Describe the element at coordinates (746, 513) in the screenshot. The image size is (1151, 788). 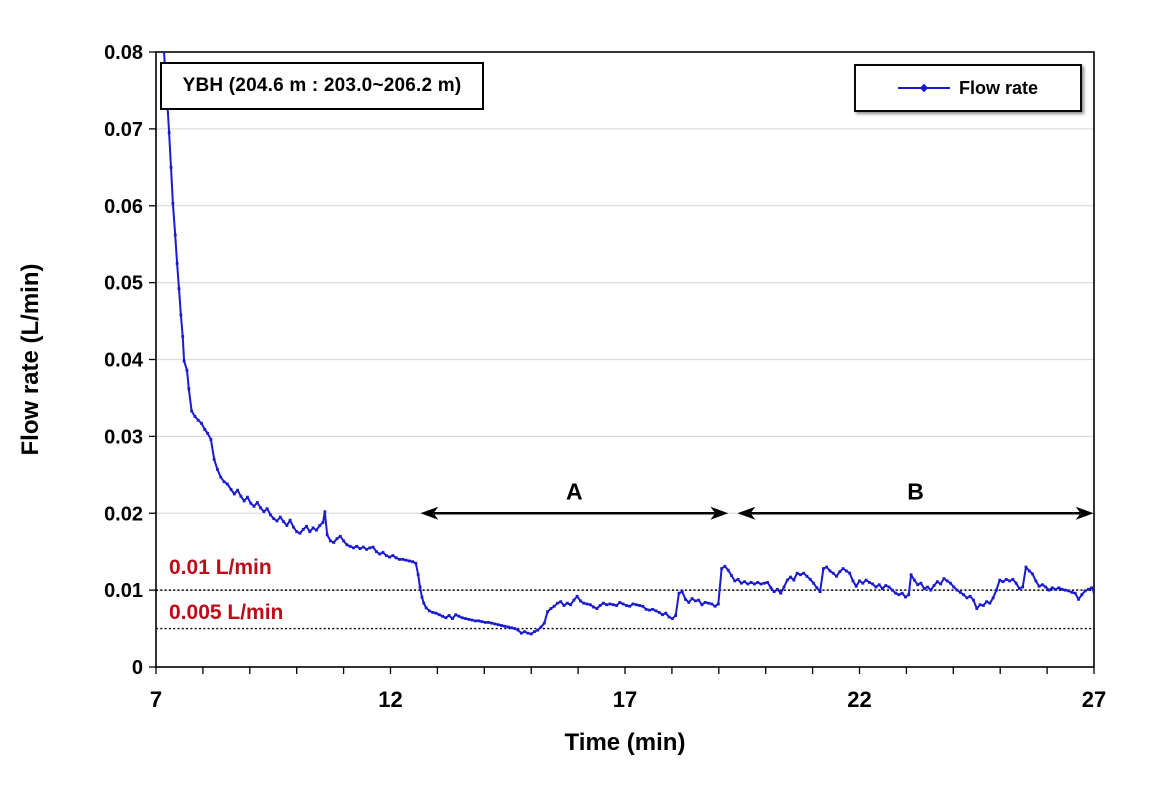
I see `arrow-head-left-icon` at that location.